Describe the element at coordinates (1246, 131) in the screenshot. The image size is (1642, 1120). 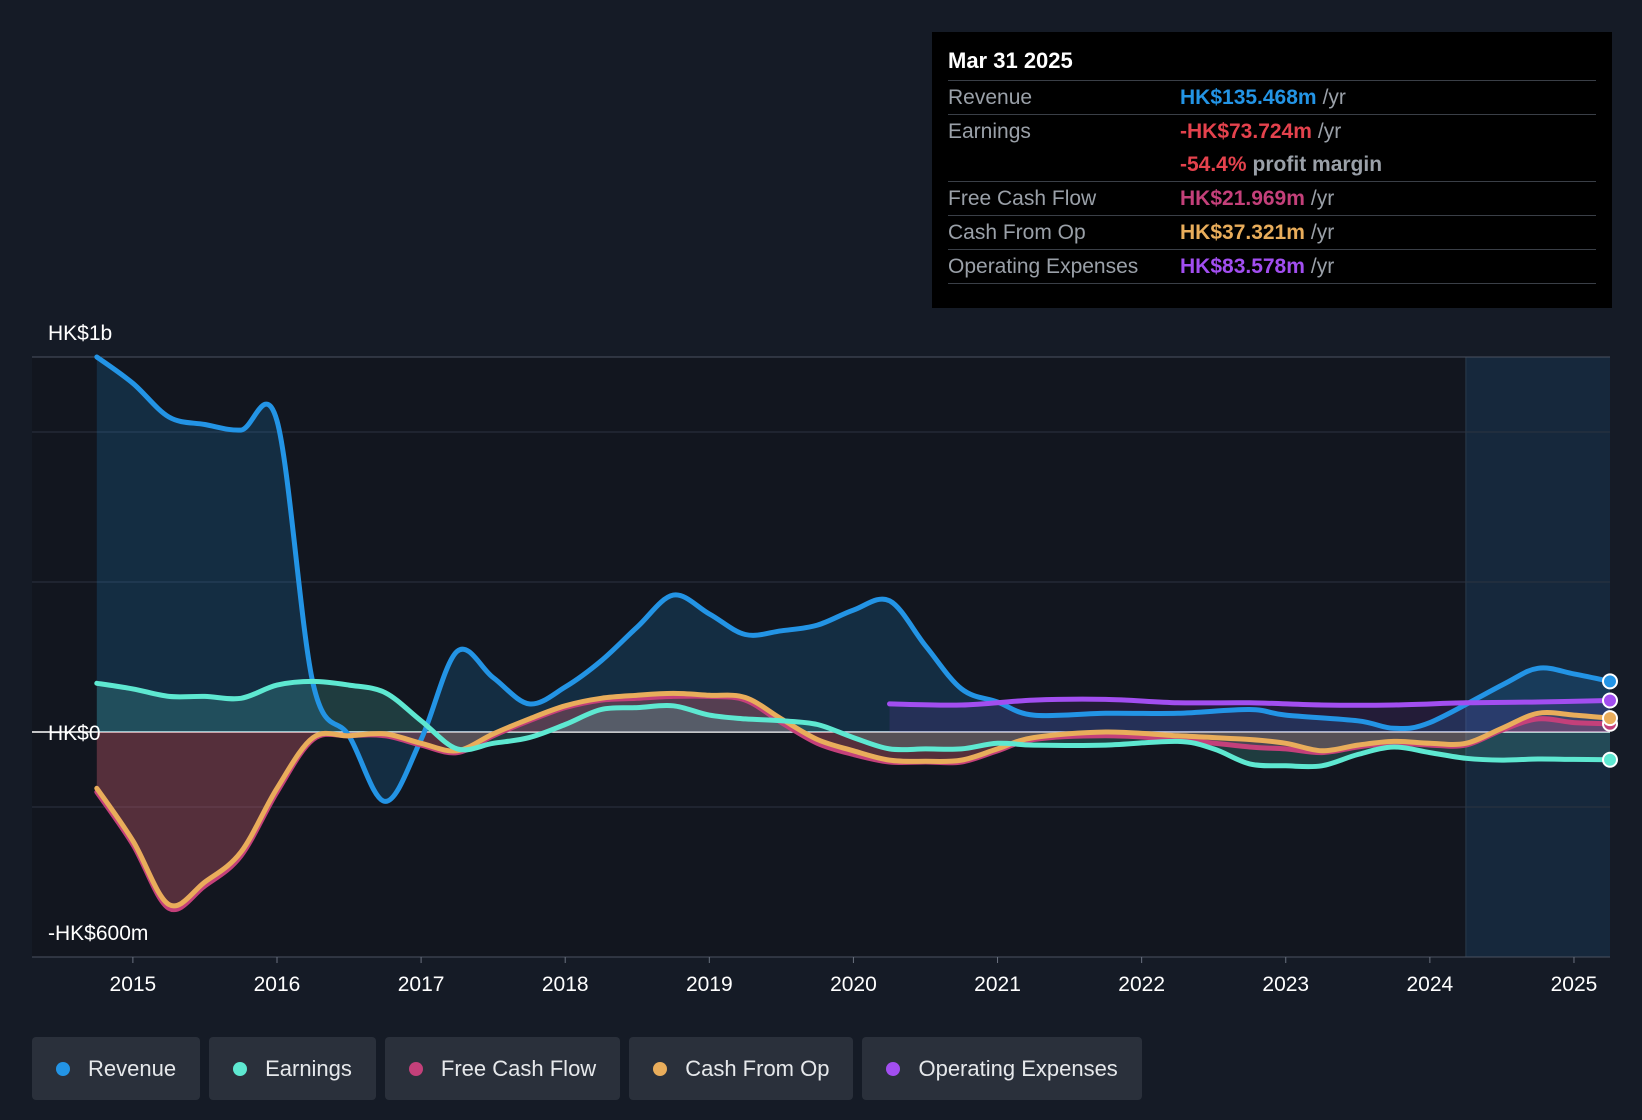
I see `tooltip-earnings-value: -HK$73.724m` at that location.